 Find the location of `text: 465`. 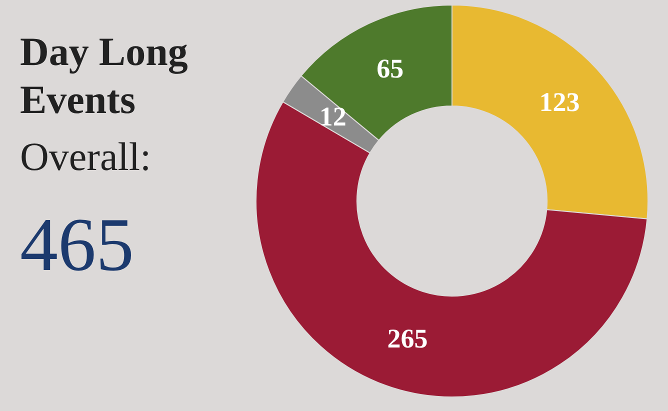

text: 465 is located at coordinates (77, 245).